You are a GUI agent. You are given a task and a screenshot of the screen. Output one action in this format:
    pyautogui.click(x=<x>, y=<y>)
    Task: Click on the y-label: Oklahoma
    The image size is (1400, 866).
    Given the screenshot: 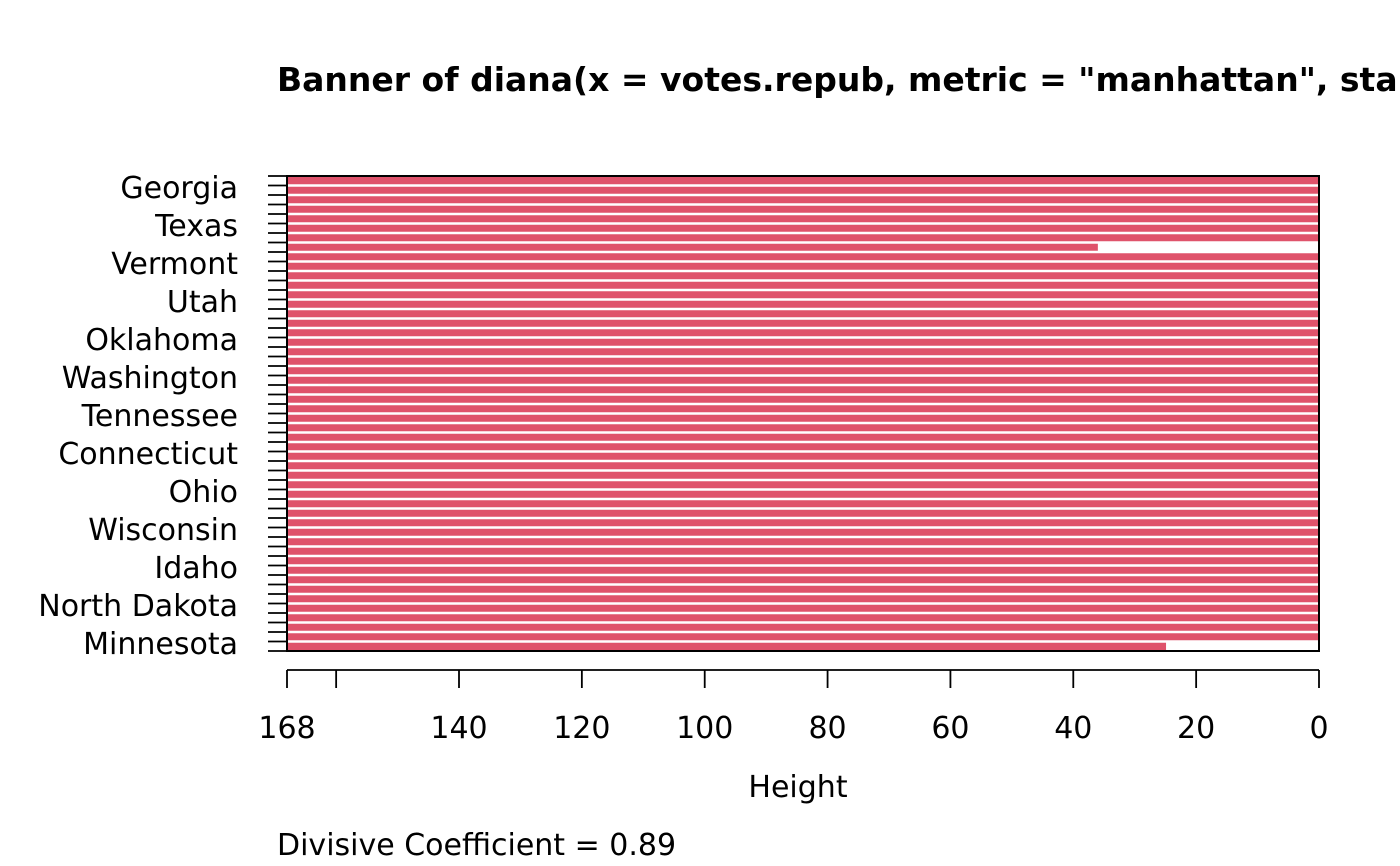 What is the action you would take?
    pyautogui.click(x=161, y=340)
    